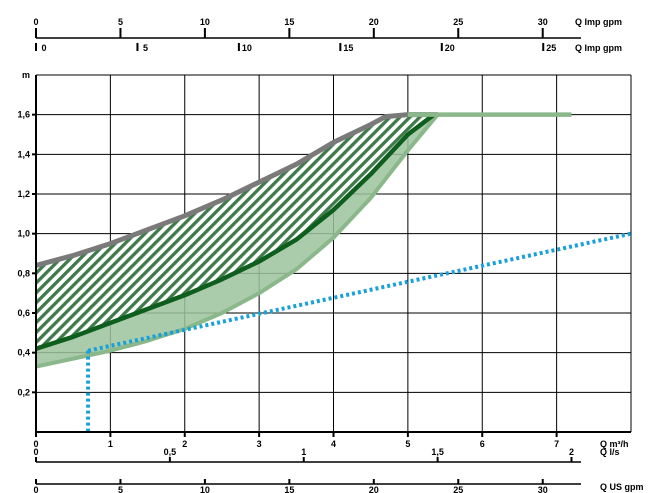  Describe the element at coordinates (205, 22) in the screenshot. I see `top1-tick-label: 10` at that location.